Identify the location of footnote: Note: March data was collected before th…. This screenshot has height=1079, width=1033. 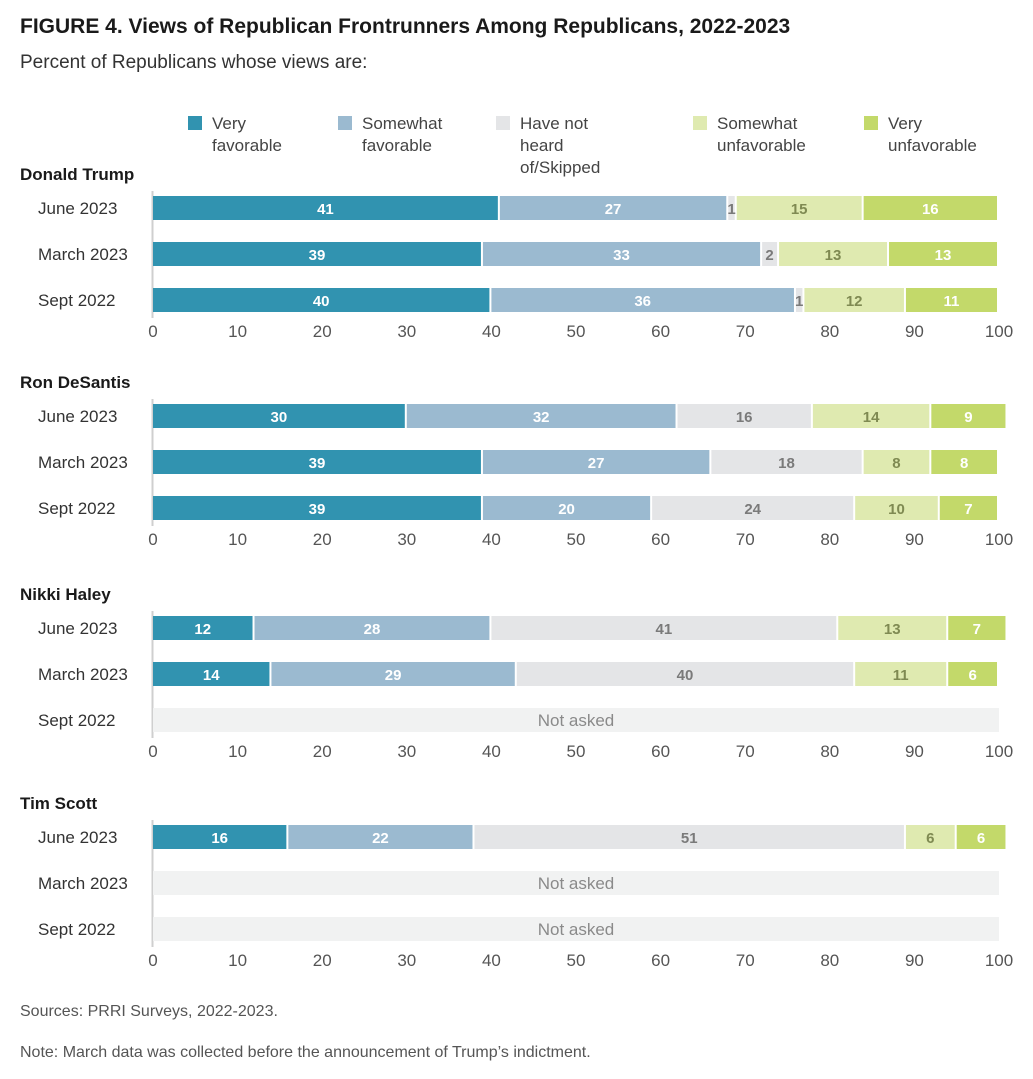
(305, 1052).